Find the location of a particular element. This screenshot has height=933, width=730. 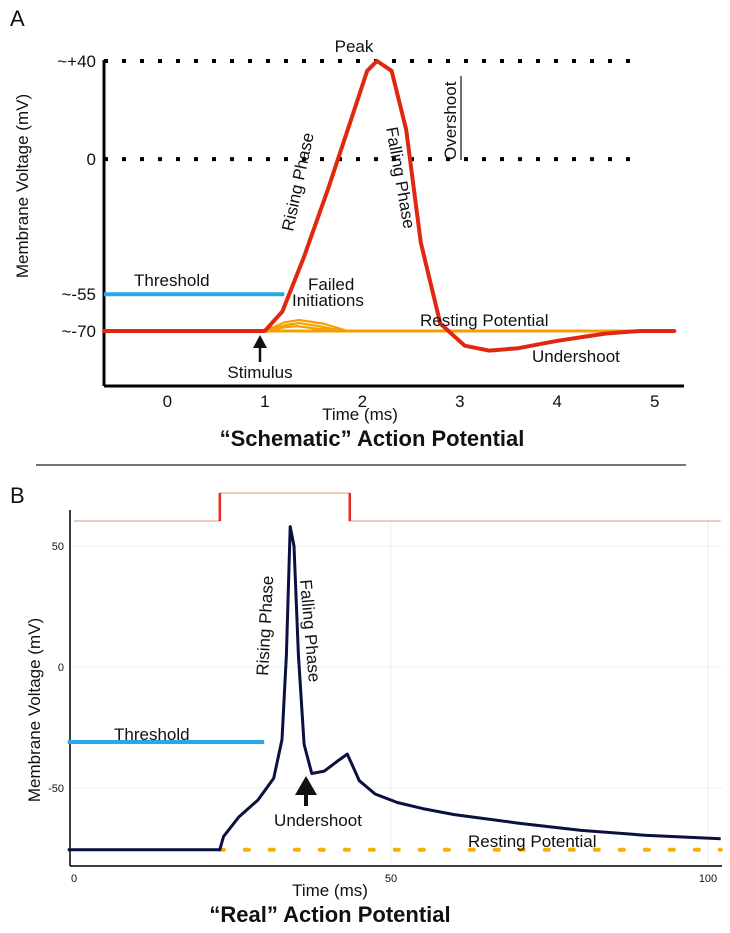

panel-b-label: B is located at coordinates (17, 495).